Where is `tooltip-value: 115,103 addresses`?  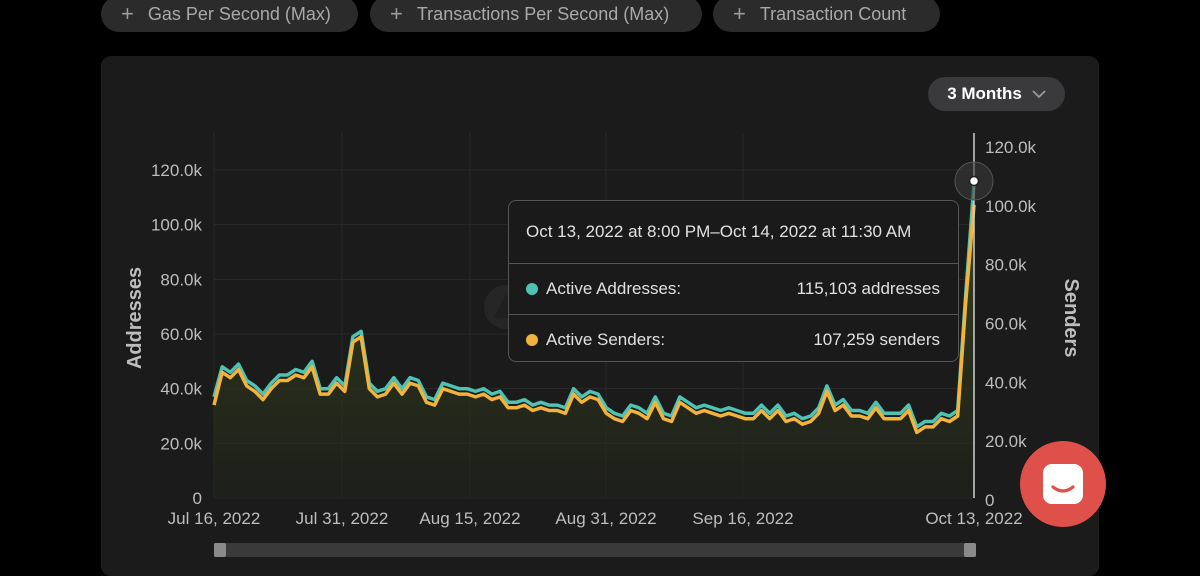
tooltip-value: 115,103 addresses is located at coordinates (868, 288).